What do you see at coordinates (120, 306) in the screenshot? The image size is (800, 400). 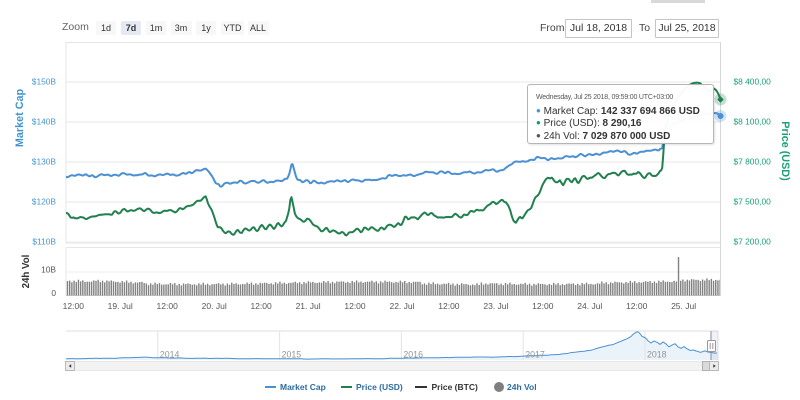 I see `svg-text: 19. Jul` at bounding box center [120, 306].